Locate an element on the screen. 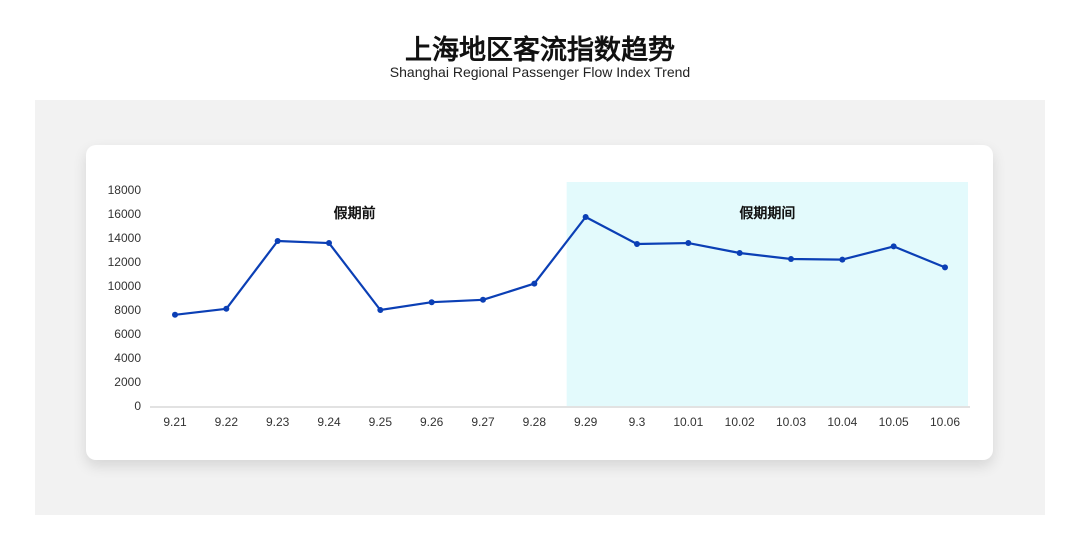 This screenshot has height=547, width=1080. x-tick-label: 10.01 is located at coordinates (688, 422).